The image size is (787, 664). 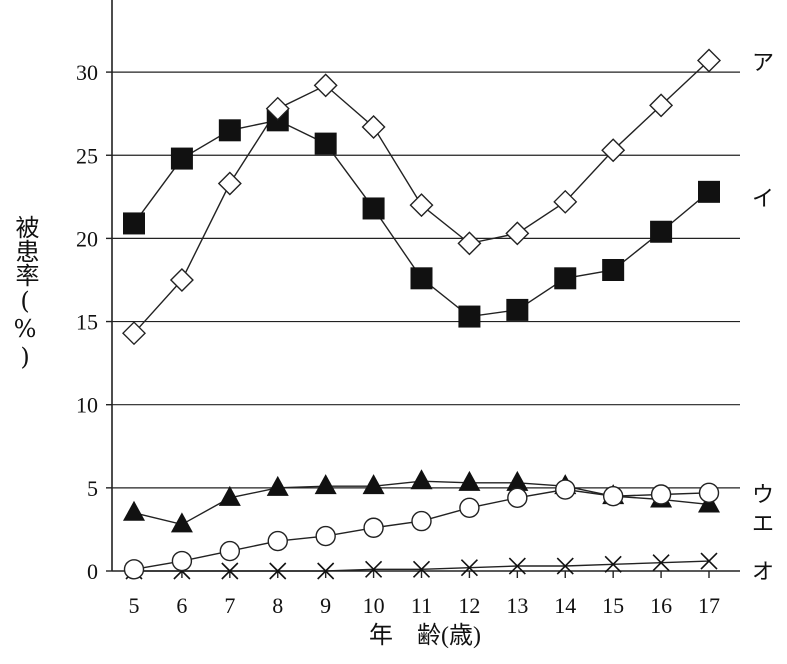 What do you see at coordinates (87, 238) in the screenshot?
I see `y-tick-label: 20` at bounding box center [87, 238].